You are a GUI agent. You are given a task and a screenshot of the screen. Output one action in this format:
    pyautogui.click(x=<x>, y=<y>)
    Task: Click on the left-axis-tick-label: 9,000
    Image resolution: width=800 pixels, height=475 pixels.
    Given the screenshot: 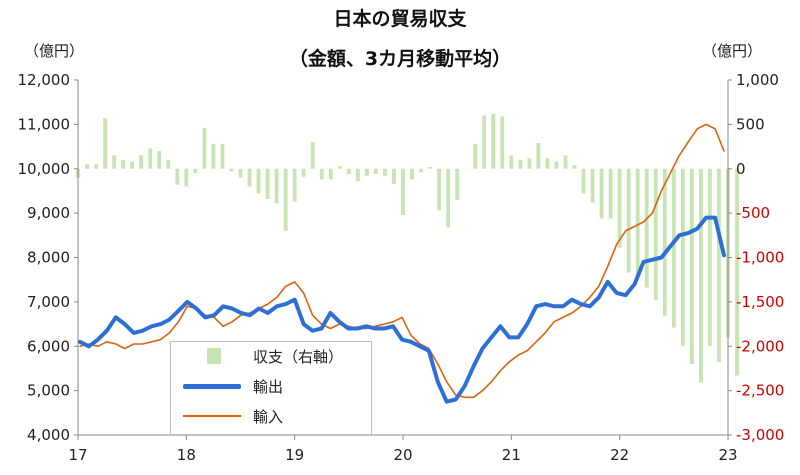 What is the action you would take?
    pyautogui.click(x=48, y=213)
    